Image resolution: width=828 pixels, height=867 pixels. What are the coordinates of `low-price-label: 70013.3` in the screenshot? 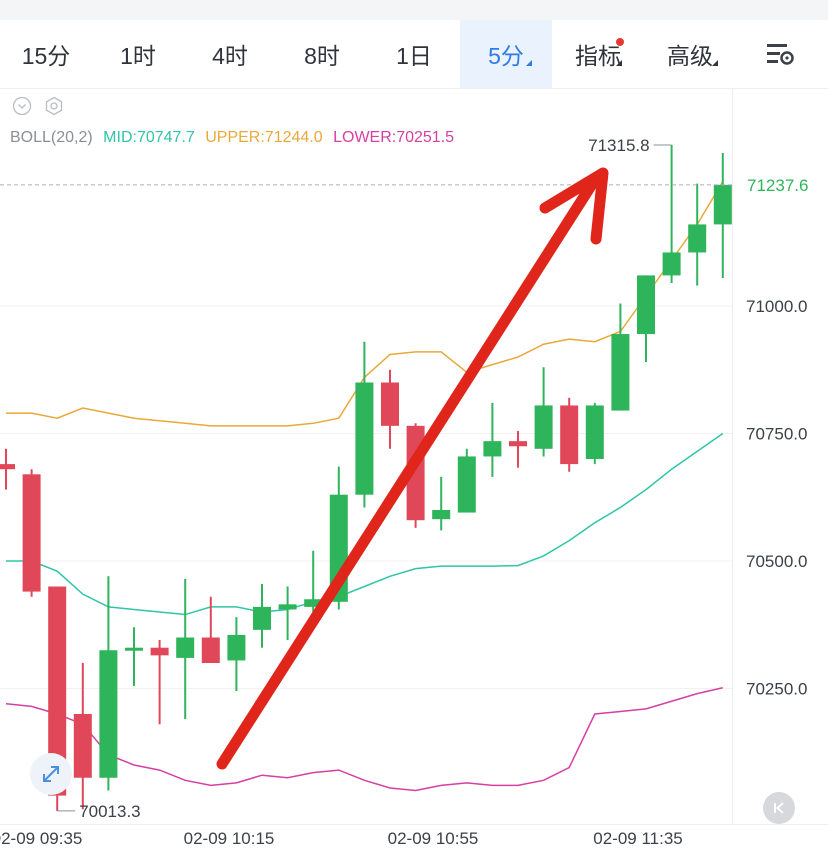 It's located at (109, 811).